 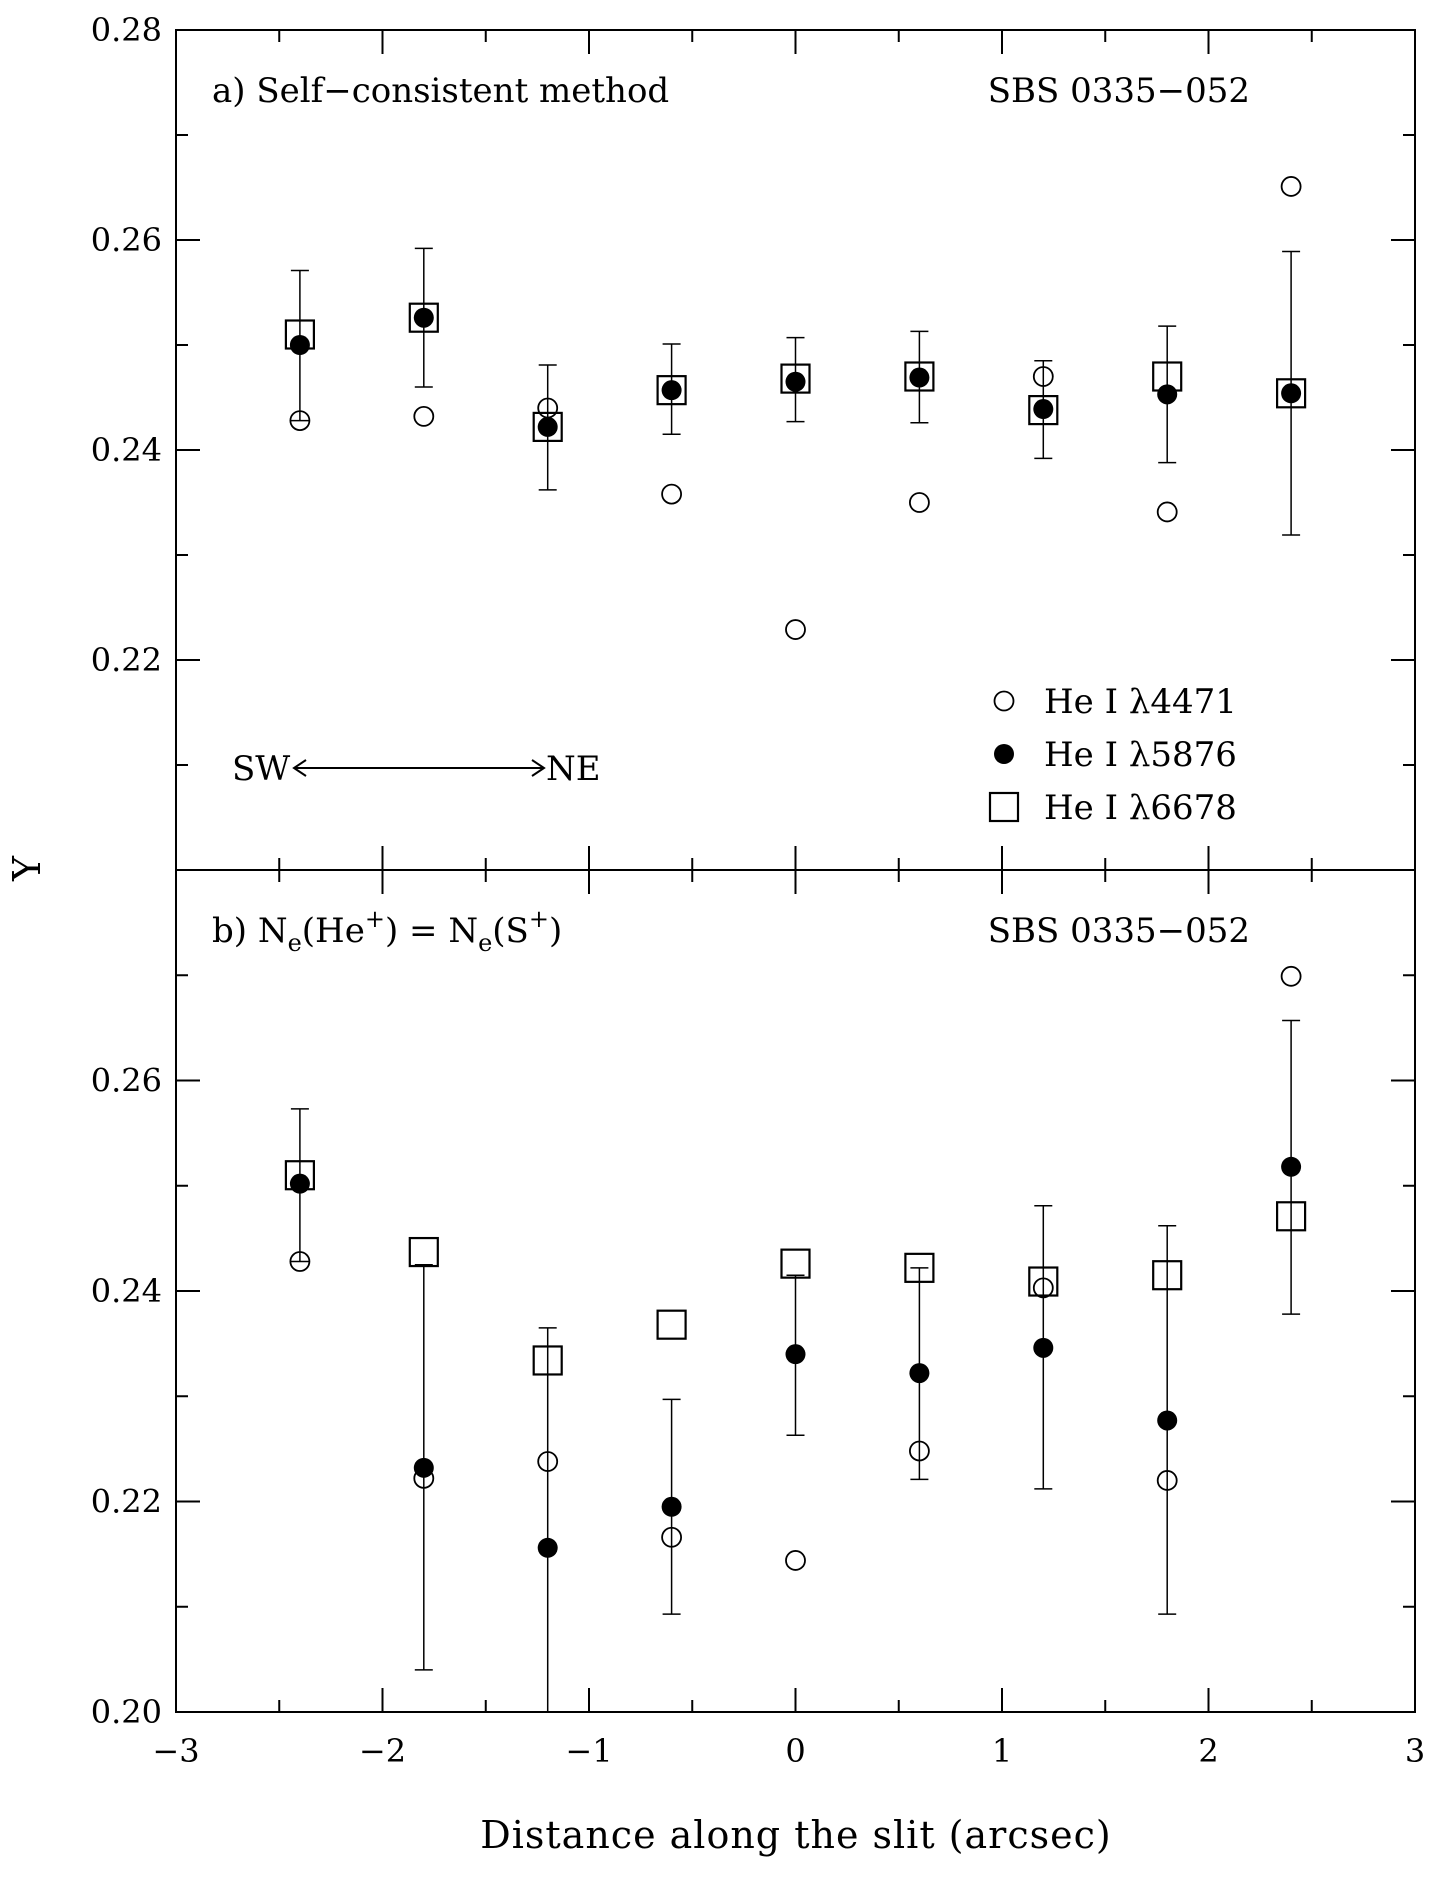 What do you see at coordinates (250, 931) in the screenshot?
I see `panel-title-part: b) N` at bounding box center [250, 931].